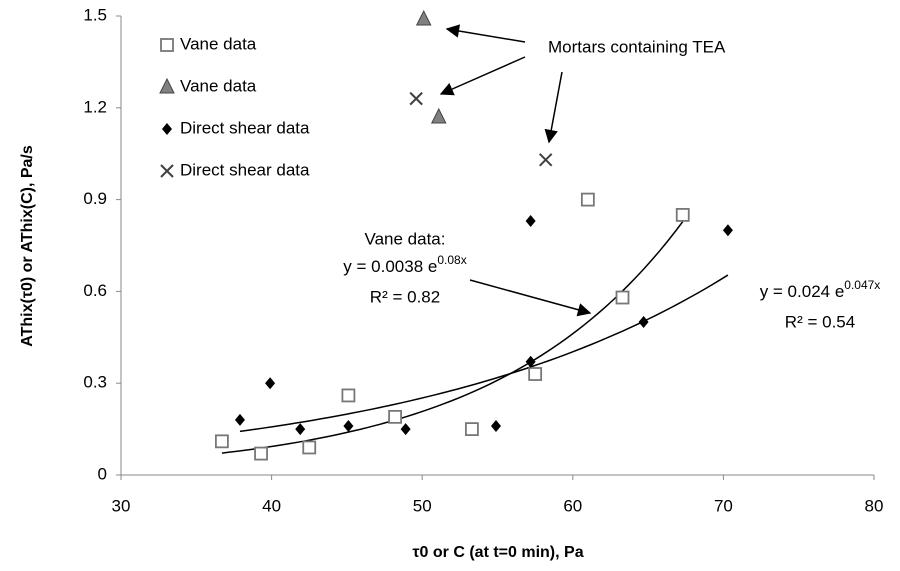 The image size is (900, 571). What do you see at coordinates (121, 505) in the screenshot?
I see `x-tick-label: 30` at bounding box center [121, 505].